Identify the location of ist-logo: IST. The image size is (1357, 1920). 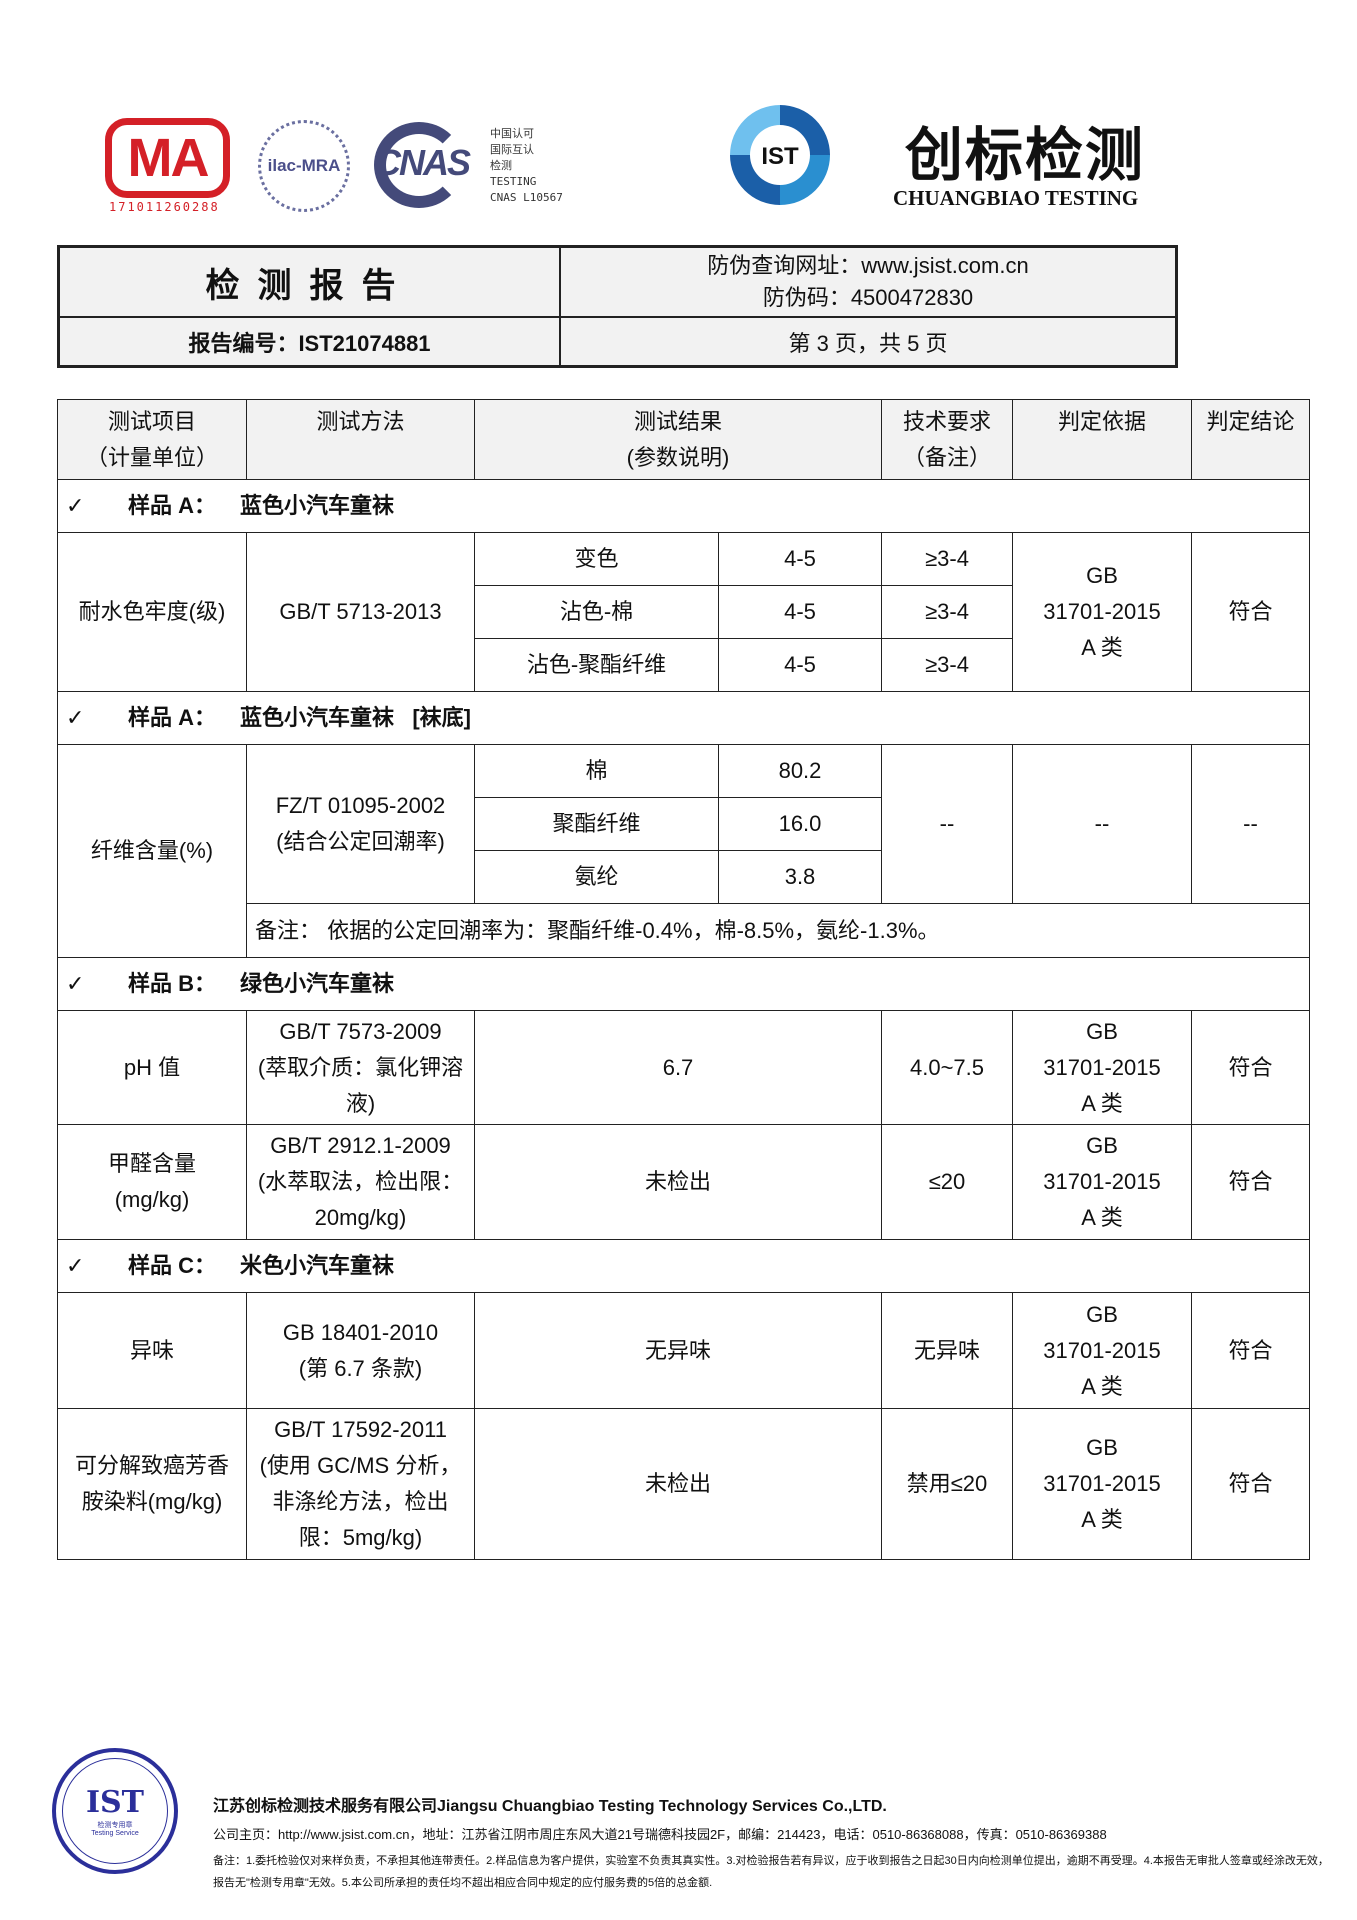
(780, 155).